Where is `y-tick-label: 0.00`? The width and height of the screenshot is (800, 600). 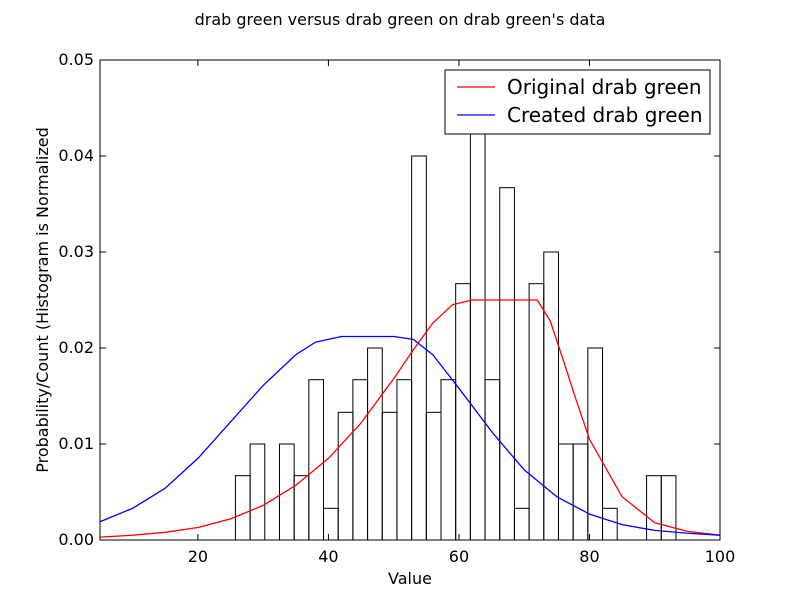
y-tick-label: 0.00 is located at coordinates (76, 539).